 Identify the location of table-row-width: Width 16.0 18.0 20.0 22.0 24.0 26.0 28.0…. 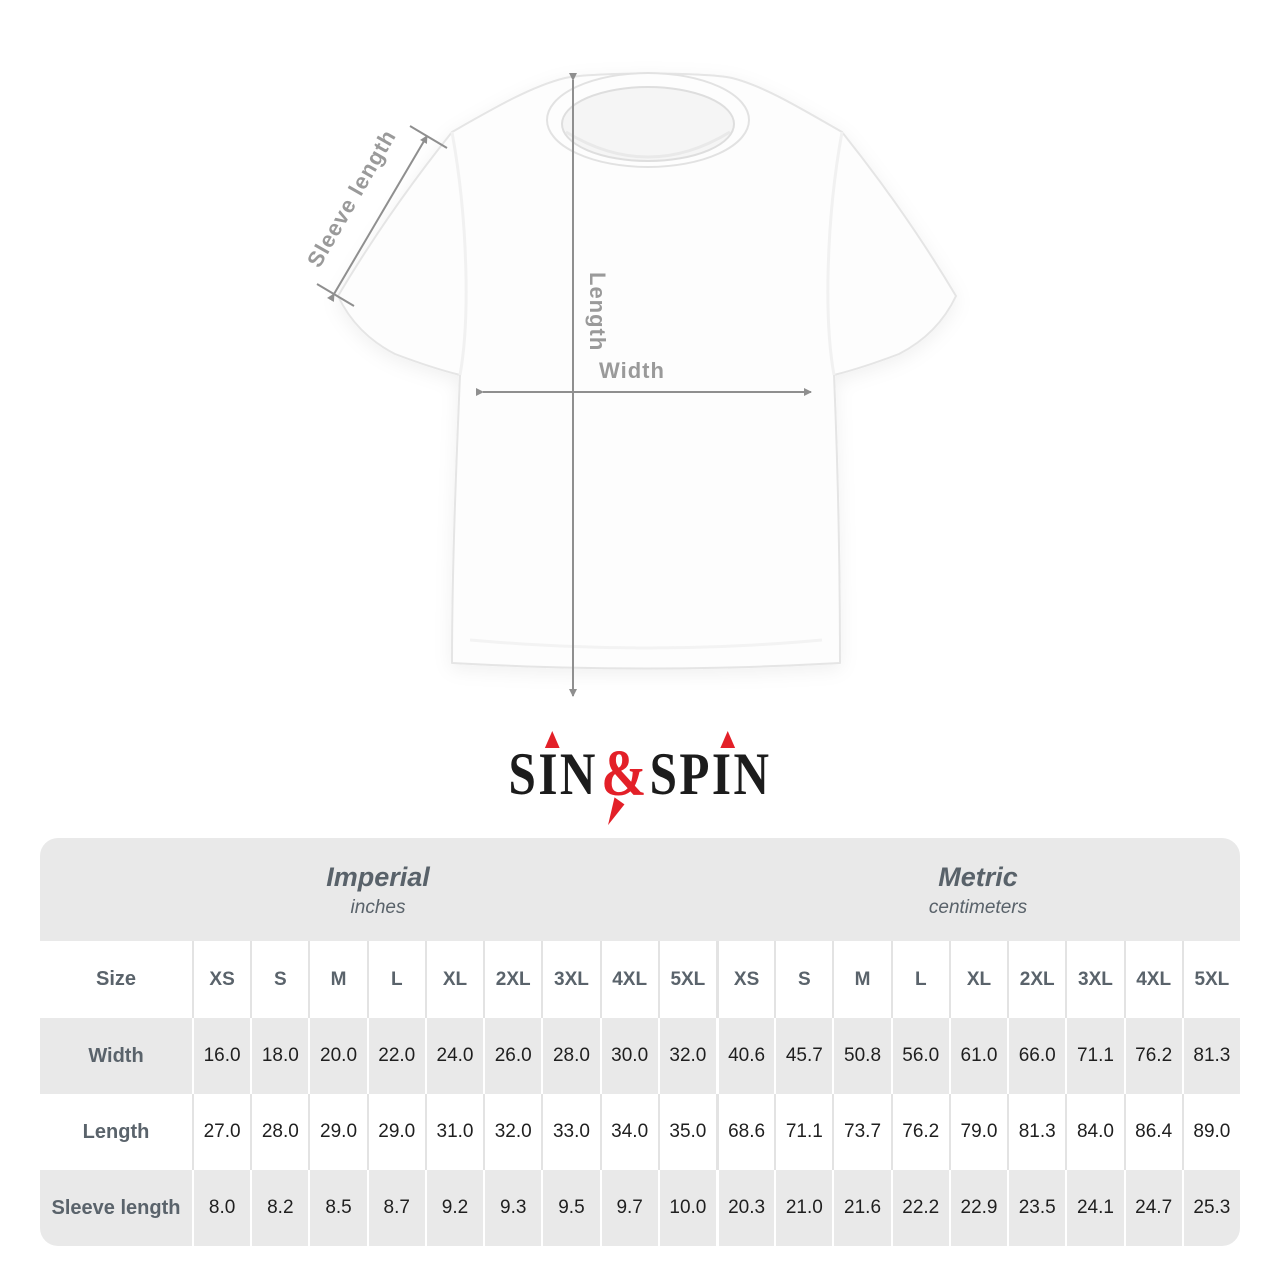
(640, 1056).